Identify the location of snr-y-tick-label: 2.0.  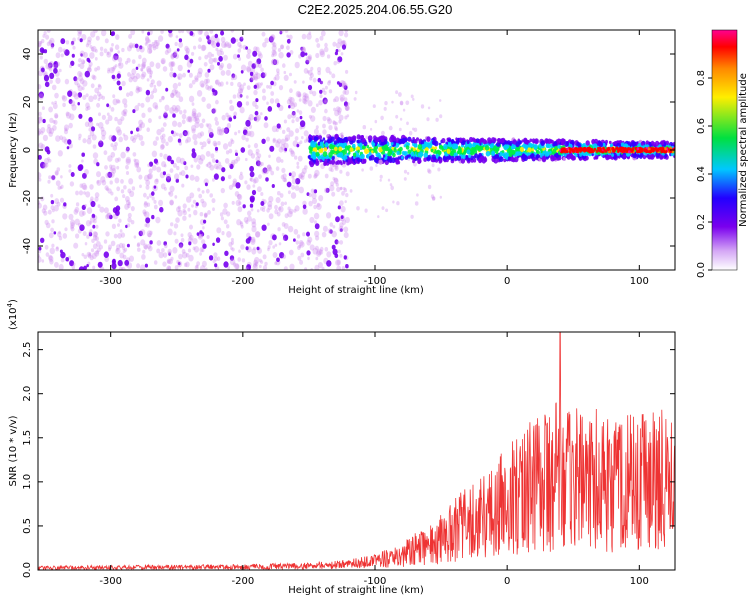
(27, 394).